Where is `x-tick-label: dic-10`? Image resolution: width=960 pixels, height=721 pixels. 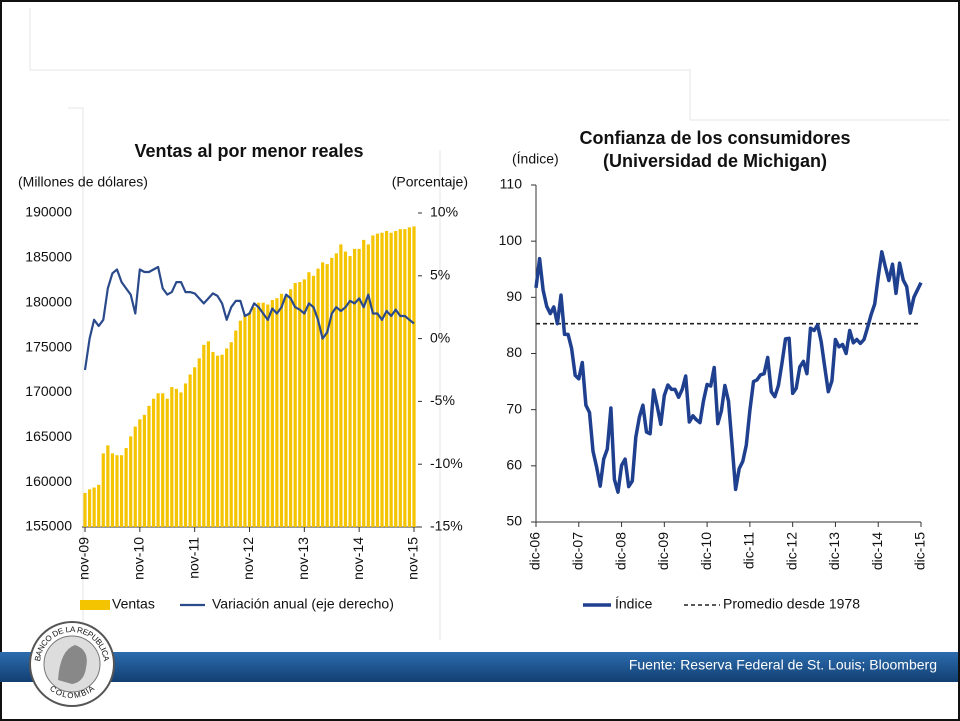 x-tick-label: dic-10 is located at coordinates (706, 551).